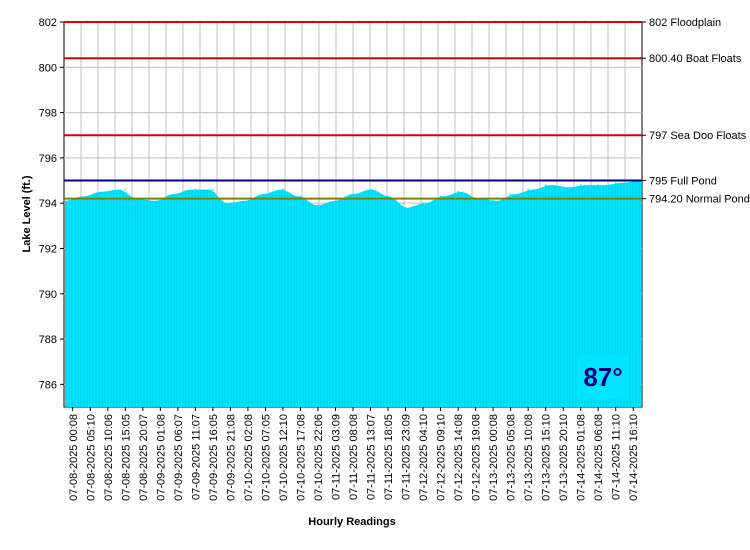 Image resolution: width=750 pixels, height=550 pixels. I want to click on x-axis-title: Hourly Readings, so click(351, 522).